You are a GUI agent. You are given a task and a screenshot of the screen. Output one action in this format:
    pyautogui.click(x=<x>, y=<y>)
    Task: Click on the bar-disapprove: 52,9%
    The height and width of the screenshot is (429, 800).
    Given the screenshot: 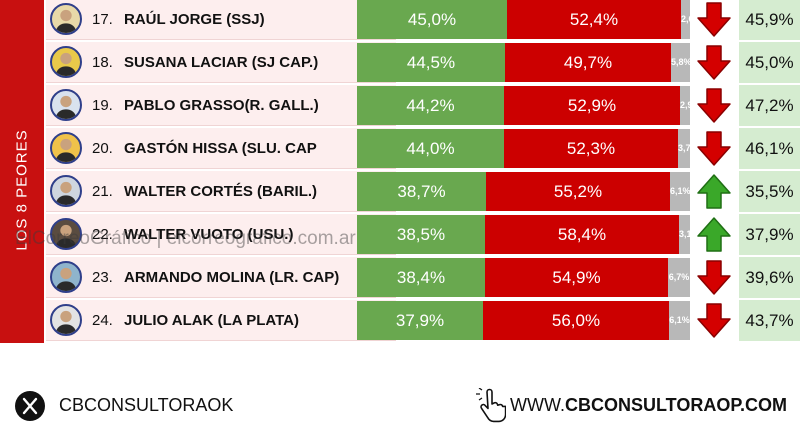 What is the action you would take?
    pyautogui.click(x=592, y=105)
    